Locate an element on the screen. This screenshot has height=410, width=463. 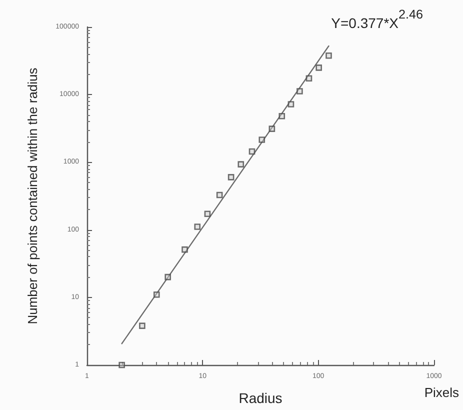
x-axis-title: Radius is located at coordinates (260, 398).